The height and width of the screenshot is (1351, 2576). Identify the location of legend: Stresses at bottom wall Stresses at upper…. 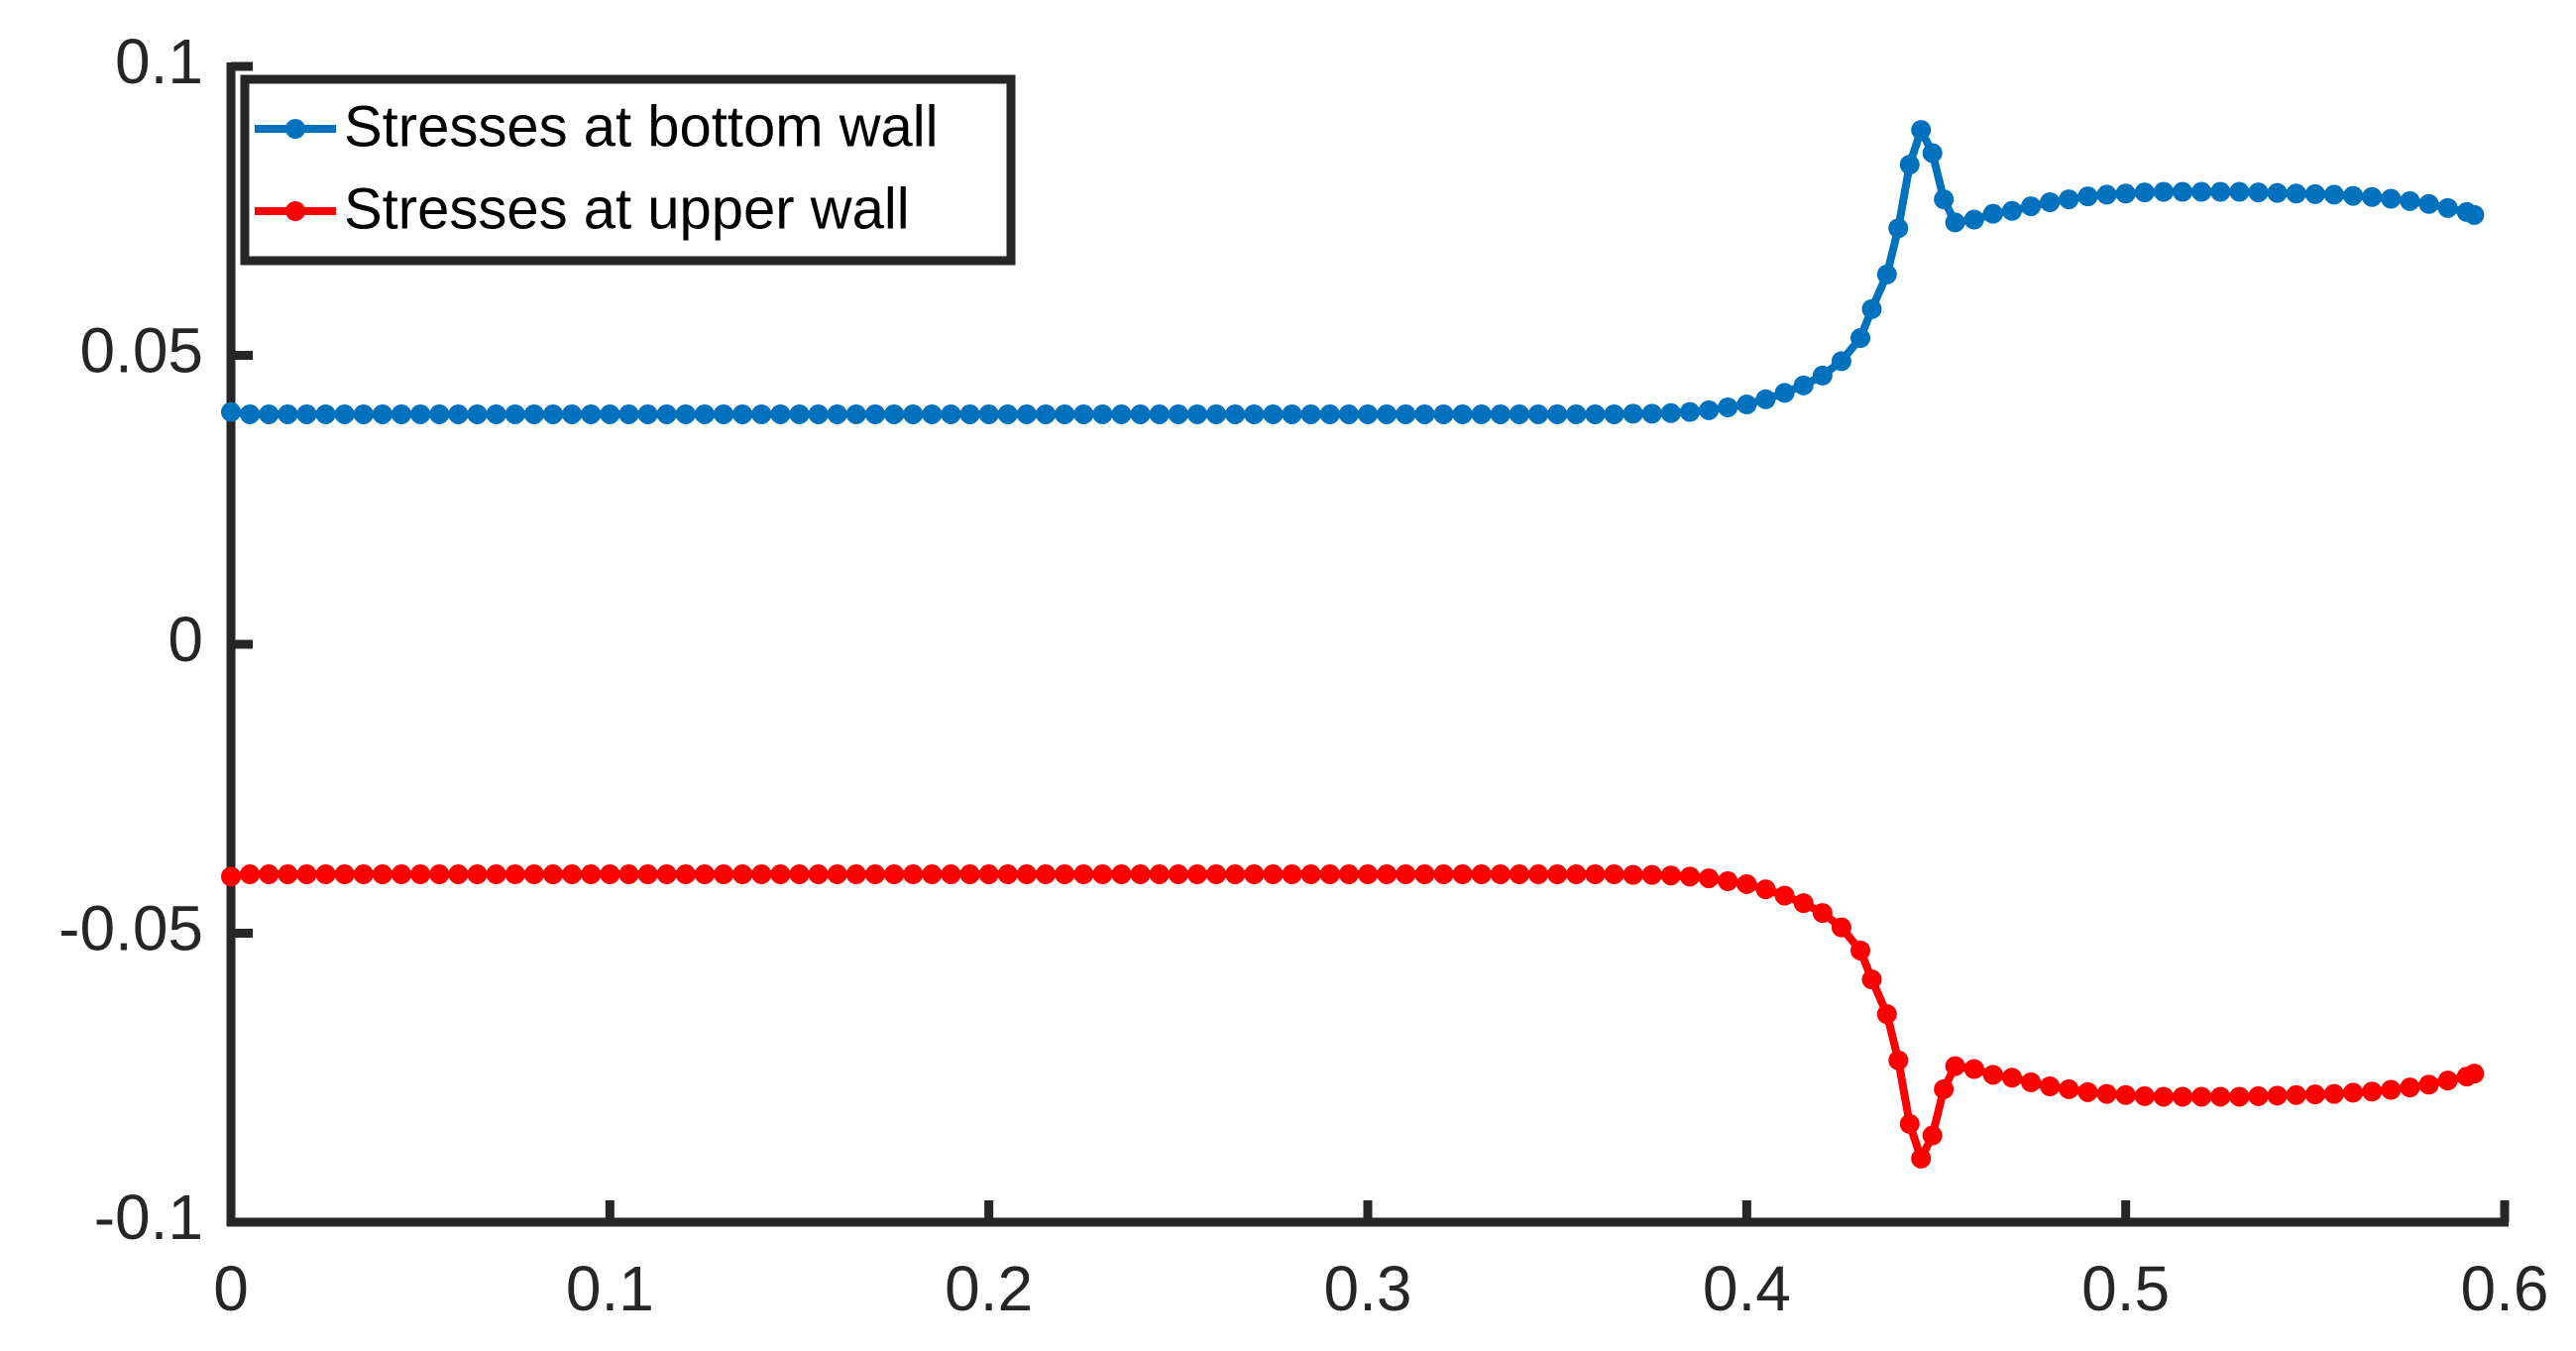
(628, 170).